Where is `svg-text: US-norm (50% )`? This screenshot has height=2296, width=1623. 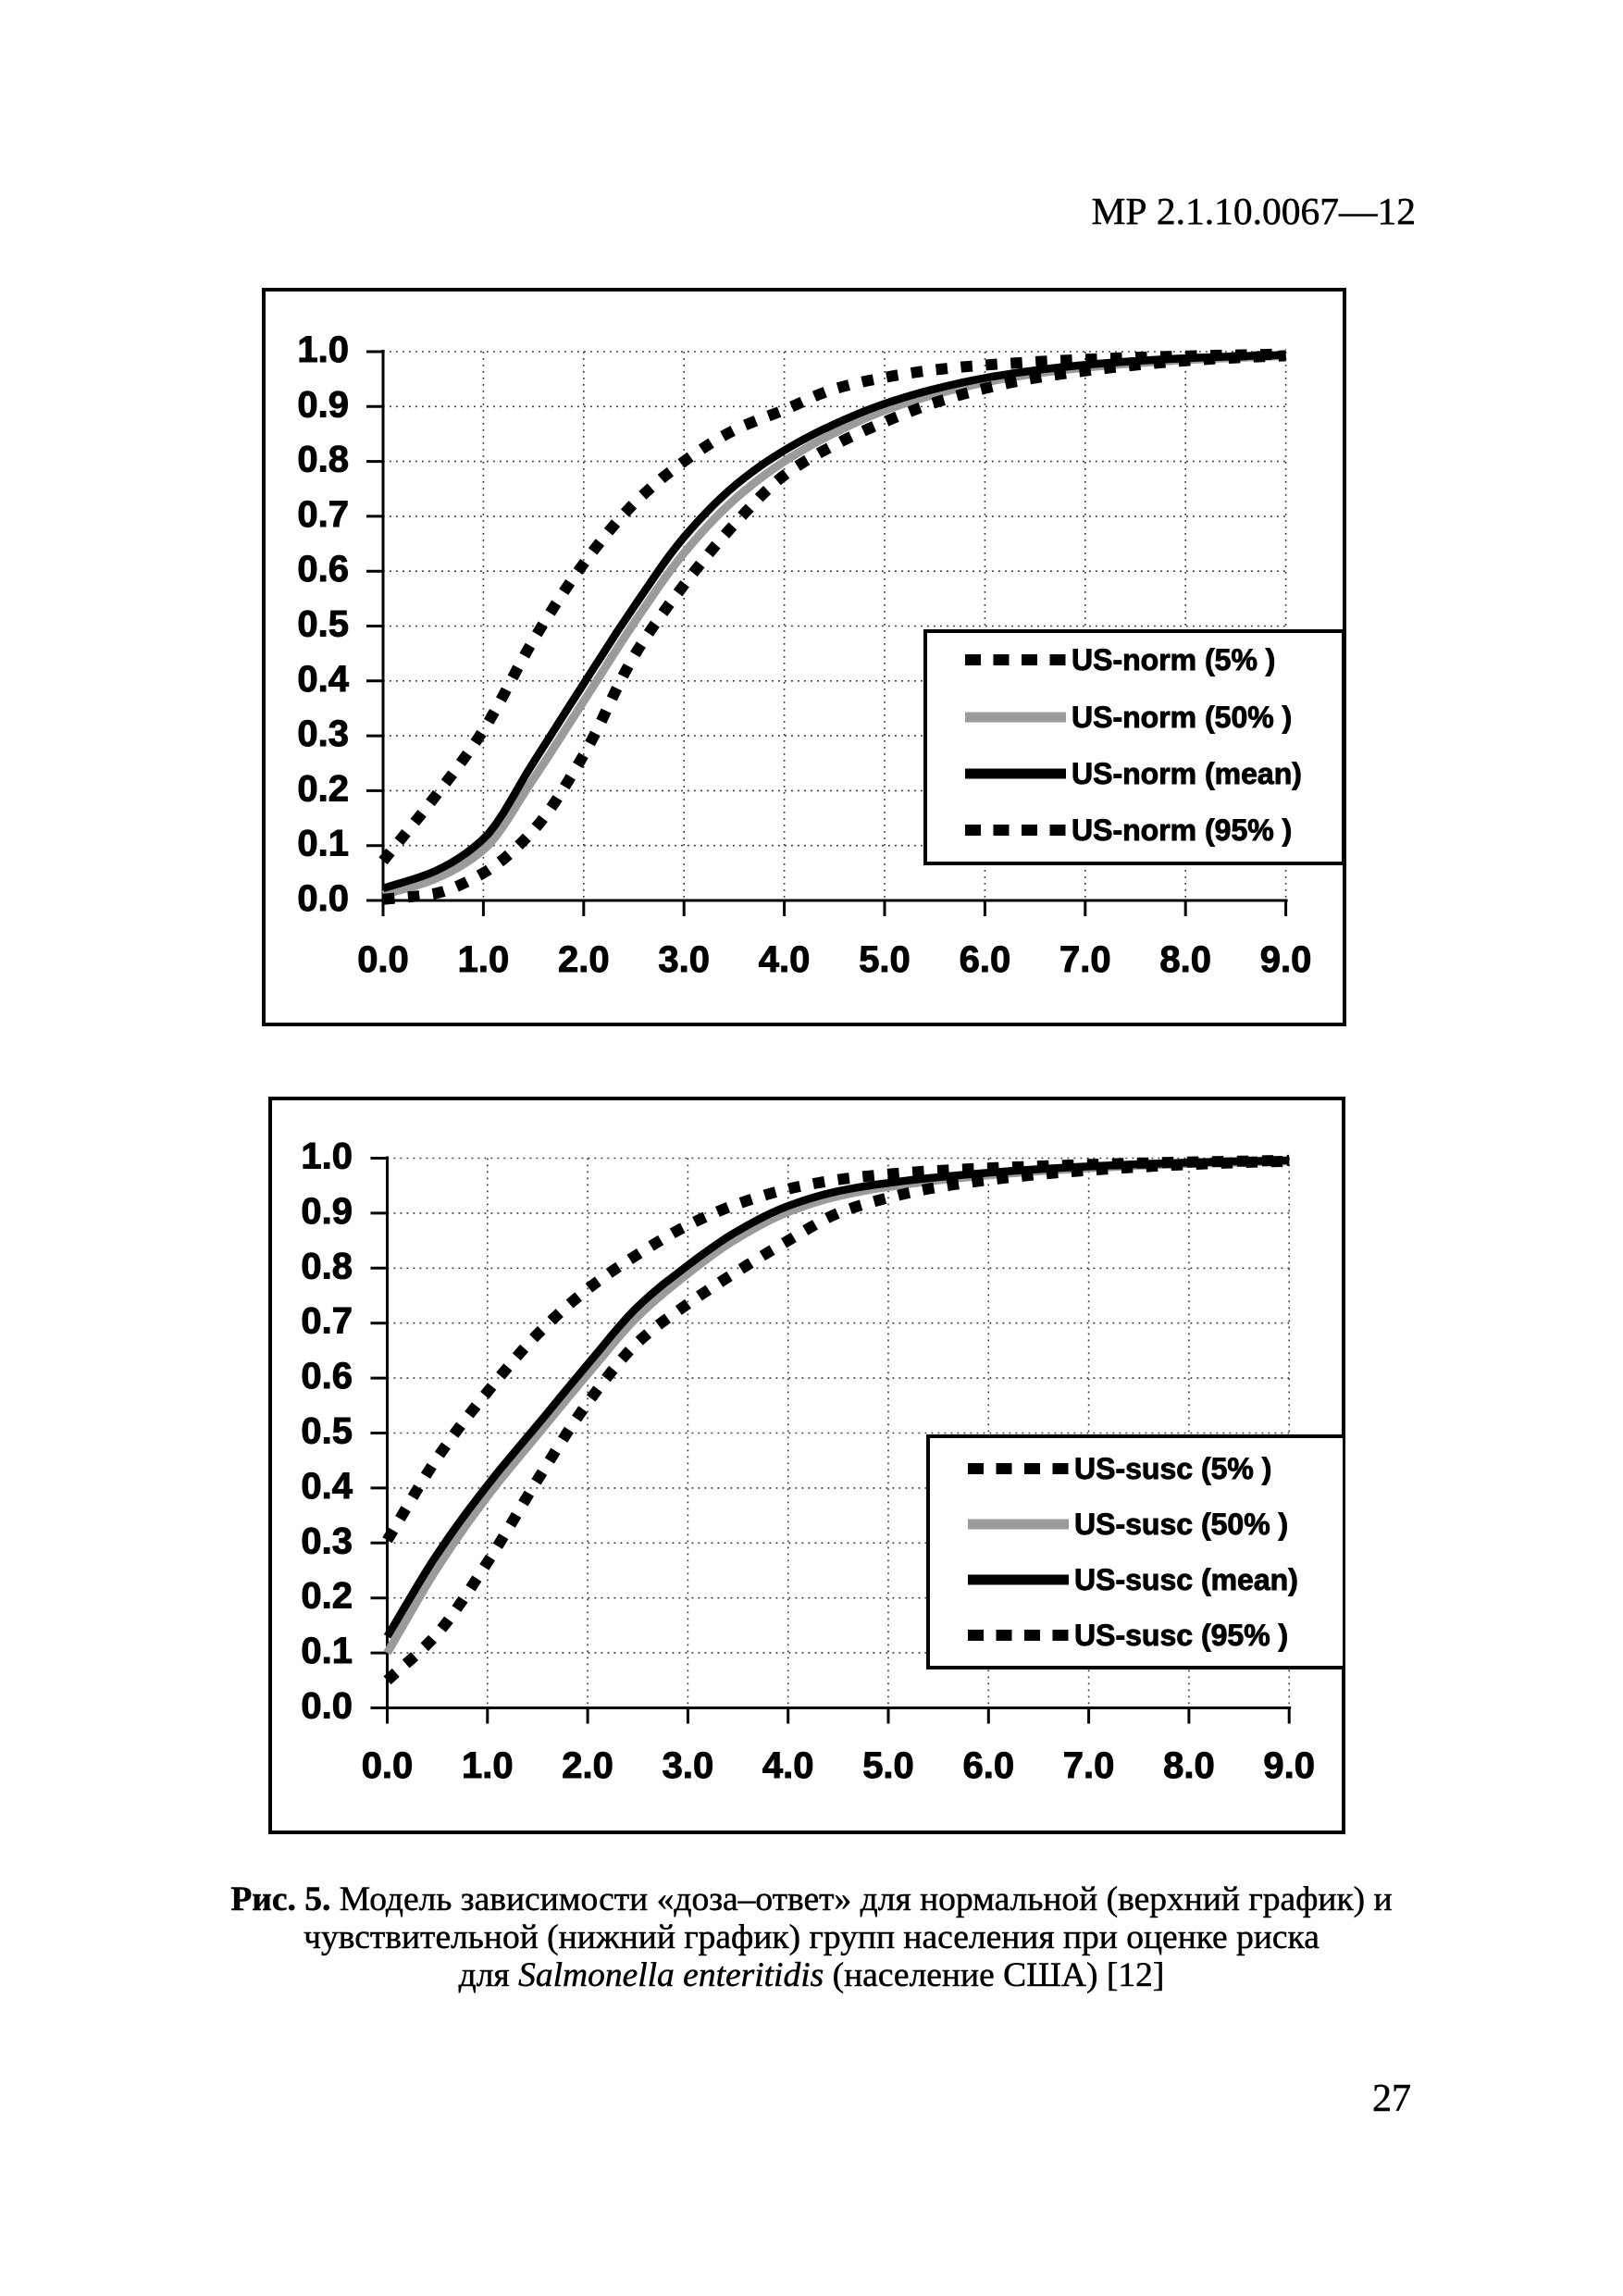
svg-text: US-norm (50% ) is located at coordinates (1182, 718).